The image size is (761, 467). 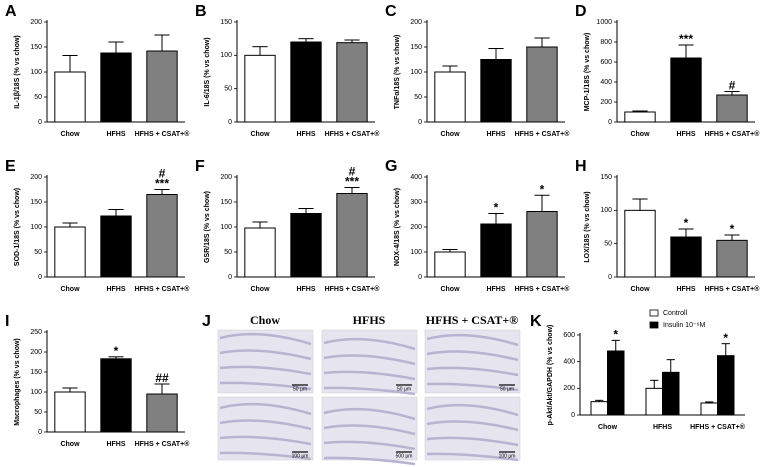 What do you see at coordinates (207, 227) in the screenshot?
I see `y-axis-title: GSR/18S (% vs chow)` at bounding box center [207, 227].